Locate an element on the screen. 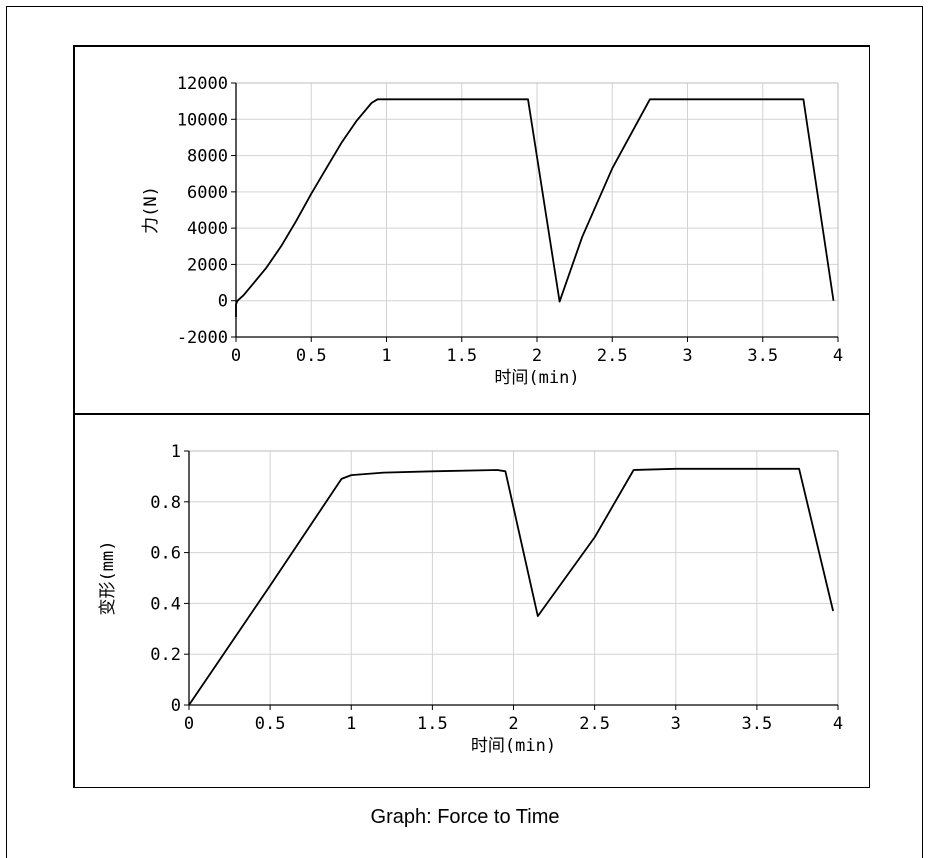 This screenshot has width=930, height=858. y-tick-label: 2000 is located at coordinates (207, 265).